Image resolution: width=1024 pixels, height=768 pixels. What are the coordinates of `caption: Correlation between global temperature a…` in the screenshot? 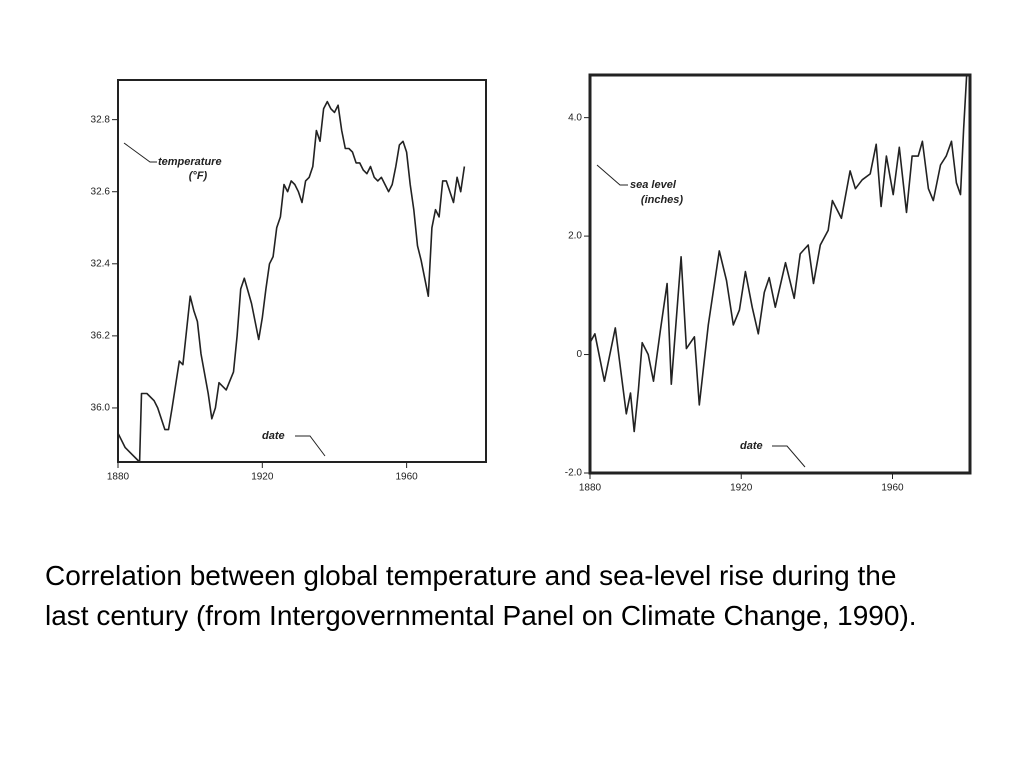 It's located at (481, 595).